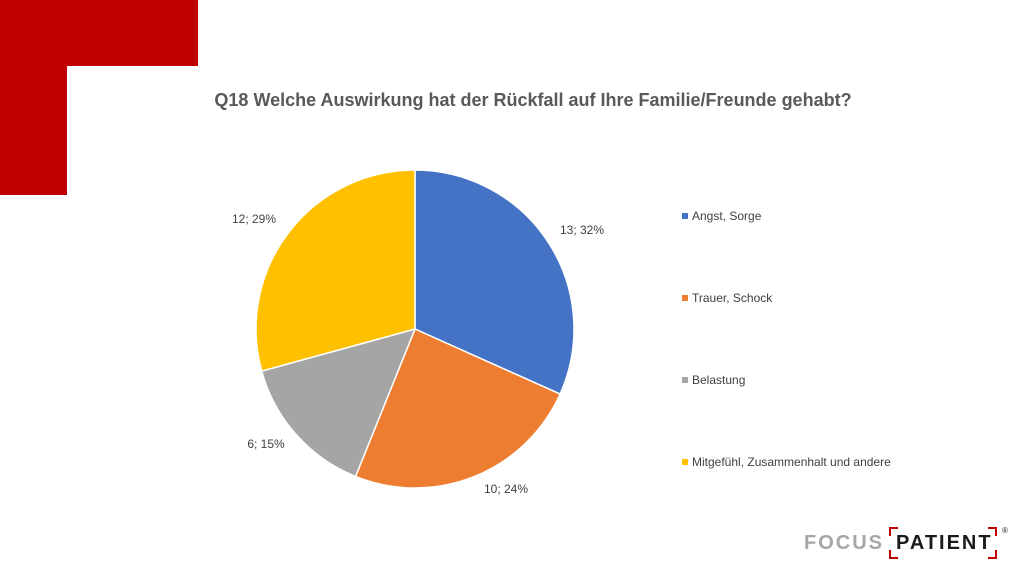  Describe the element at coordinates (254, 219) in the screenshot. I see `data-label-4: 12; 29%` at that location.